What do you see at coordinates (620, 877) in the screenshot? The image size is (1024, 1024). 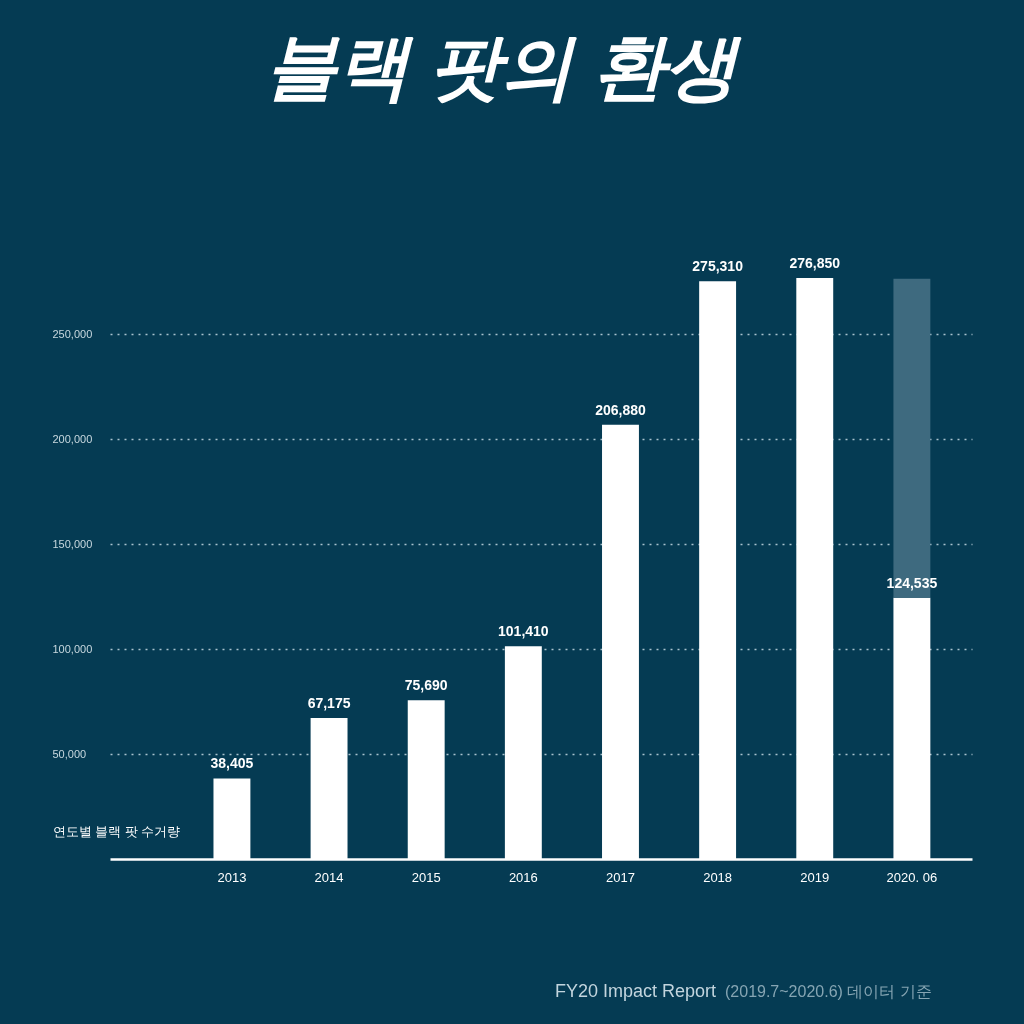 I see `x-tick-label: 2017` at bounding box center [620, 877].